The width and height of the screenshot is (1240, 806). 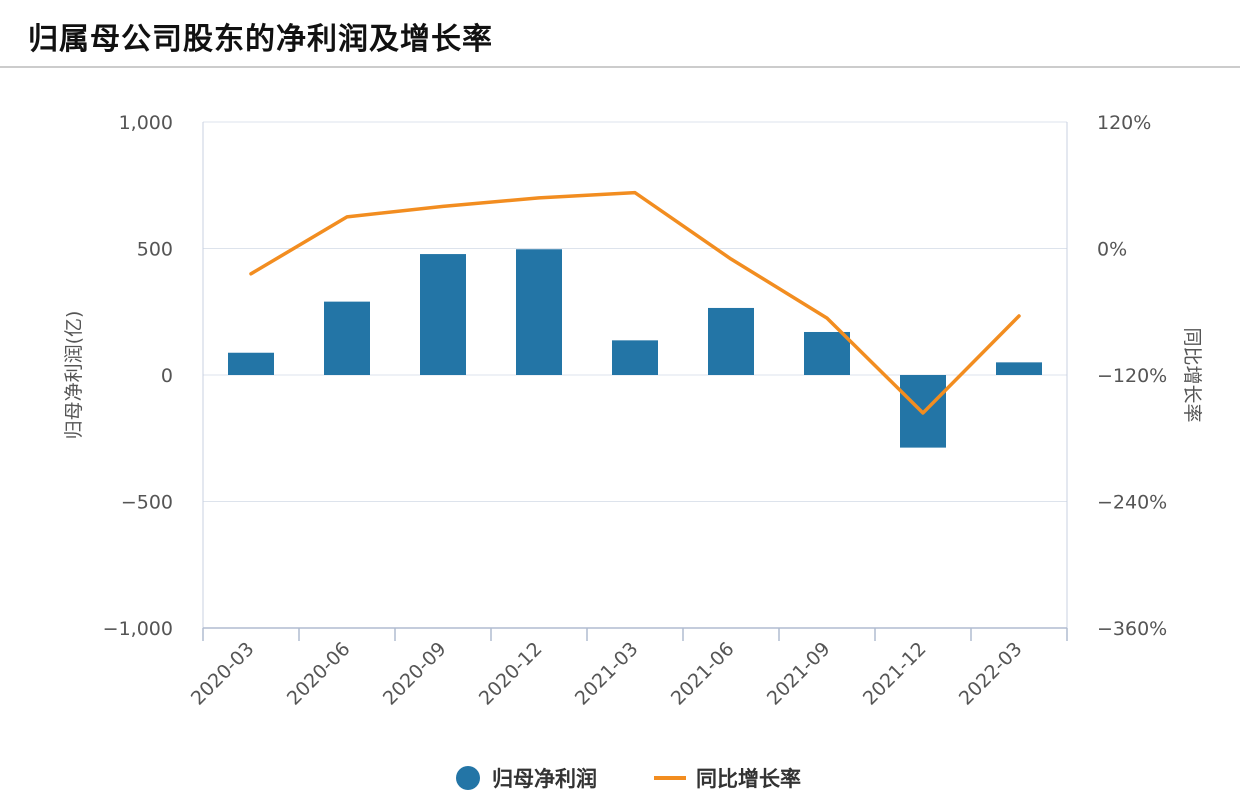 What do you see at coordinates (260, 39) in the screenshot?
I see `chart-title: 归属母公司股东的净利润及增长率` at bounding box center [260, 39].